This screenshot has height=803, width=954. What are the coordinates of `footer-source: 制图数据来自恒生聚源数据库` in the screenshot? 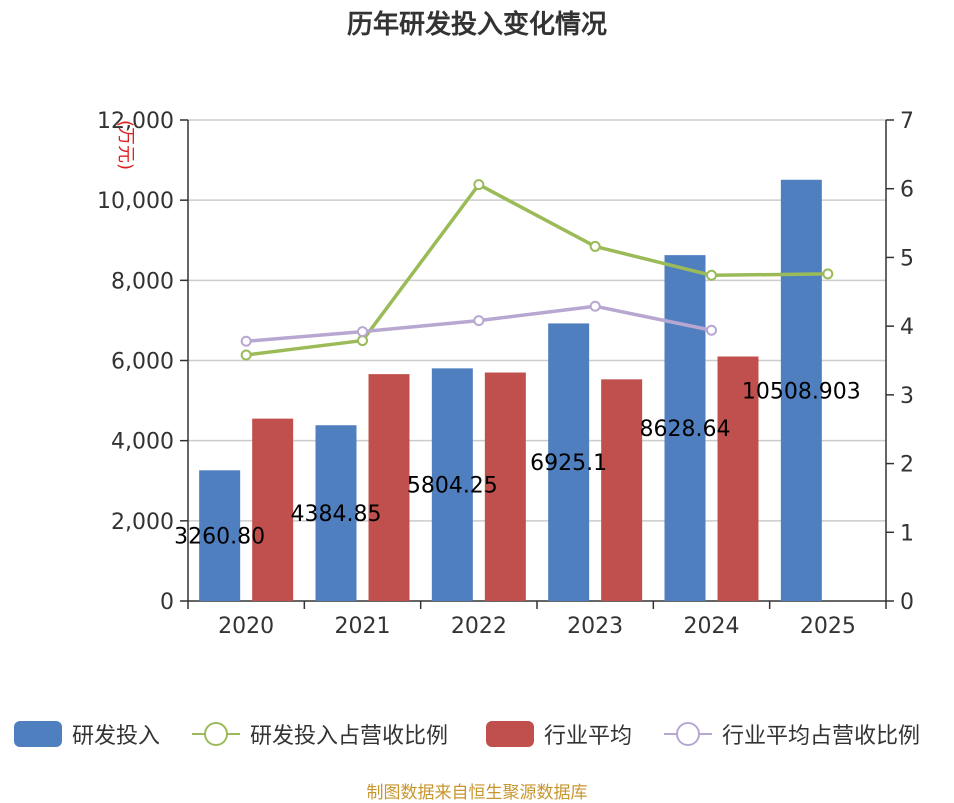 It's located at (477, 793).